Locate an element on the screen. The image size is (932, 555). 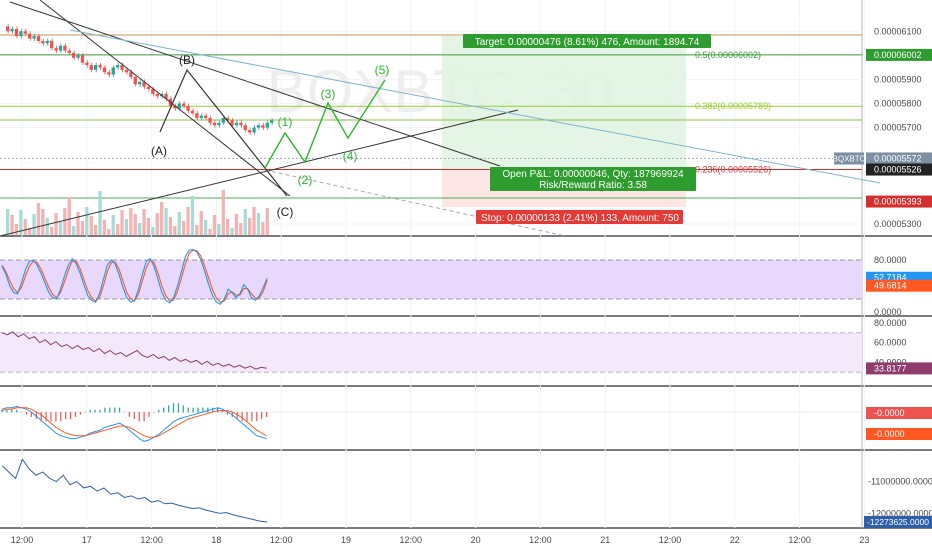
stochastic-pane is located at coordinates (431, 277).